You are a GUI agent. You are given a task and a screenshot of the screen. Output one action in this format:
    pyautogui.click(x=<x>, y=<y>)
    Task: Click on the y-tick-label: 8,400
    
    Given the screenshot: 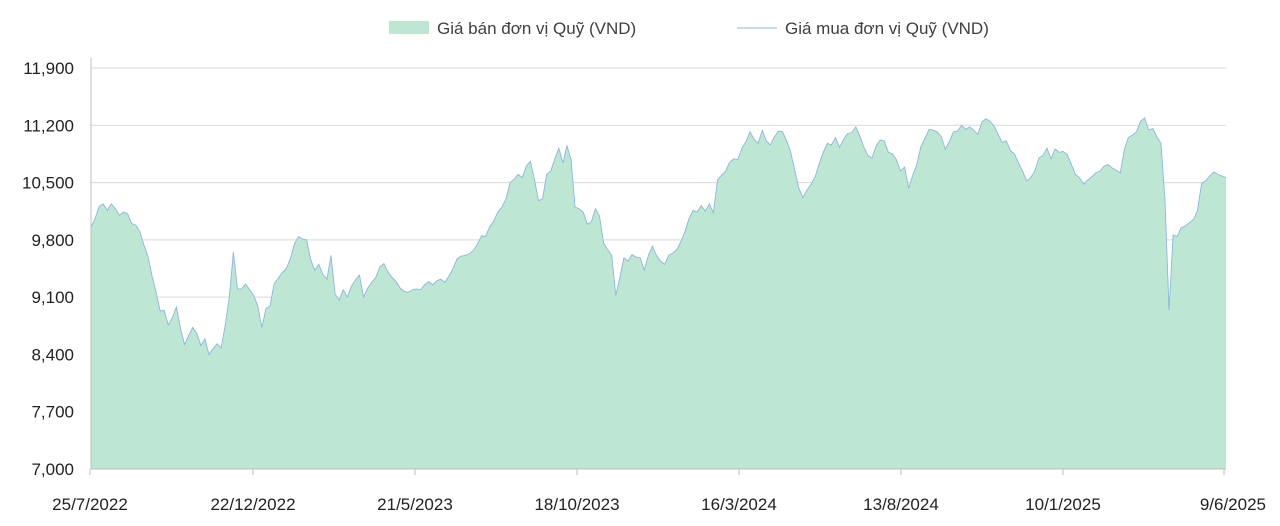 What is the action you would take?
    pyautogui.click(x=52, y=354)
    